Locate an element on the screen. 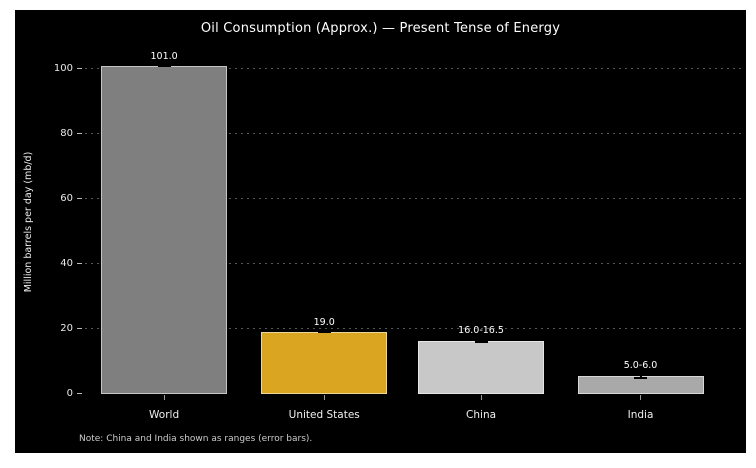 The height and width of the screenshot is (468, 756). x-tick-mark-united-states is located at coordinates (324, 397).